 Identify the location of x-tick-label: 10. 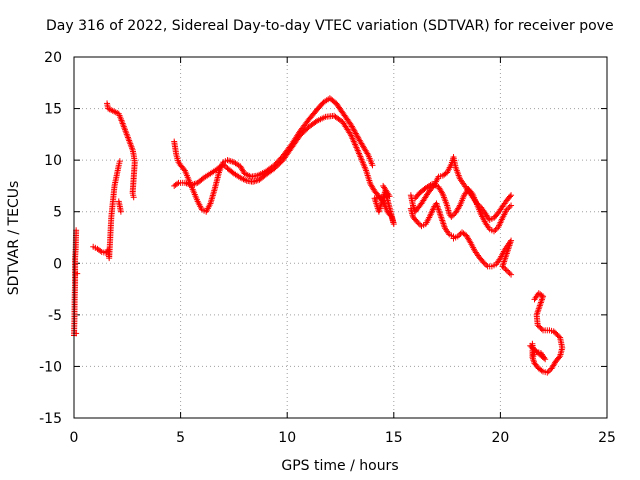
(287, 438).